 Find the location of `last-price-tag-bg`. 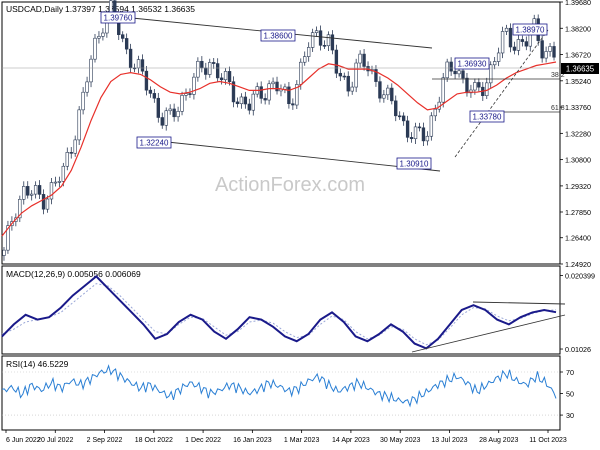

last-price-tag-bg is located at coordinates (580, 68).